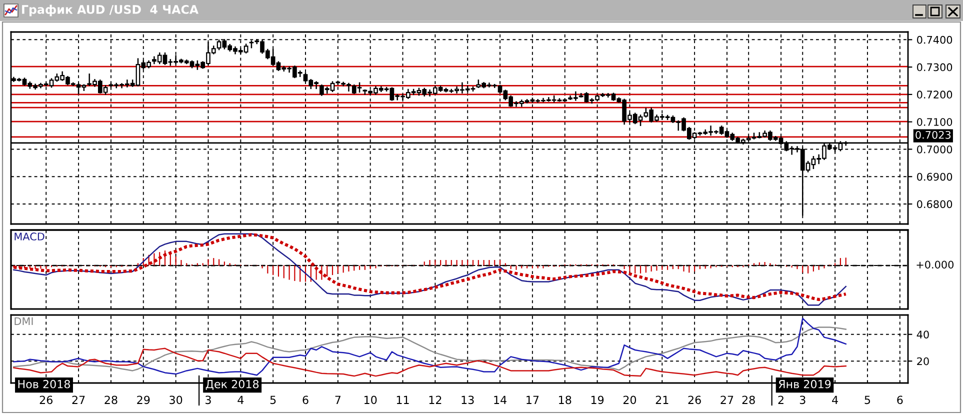 Image resolution: width=963 pixels, height=414 pixels. Describe the element at coordinates (934, 40) in the screenshot. I see `y-tick-label: 0.7400` at that location.